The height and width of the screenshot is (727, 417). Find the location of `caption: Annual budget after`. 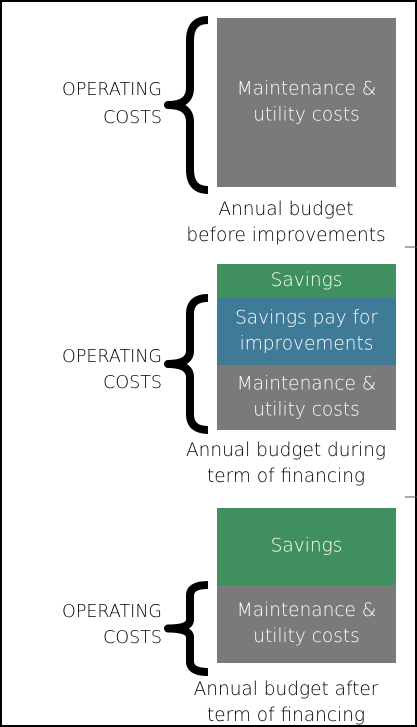

caption: Annual budget after is located at coordinates (286, 689).